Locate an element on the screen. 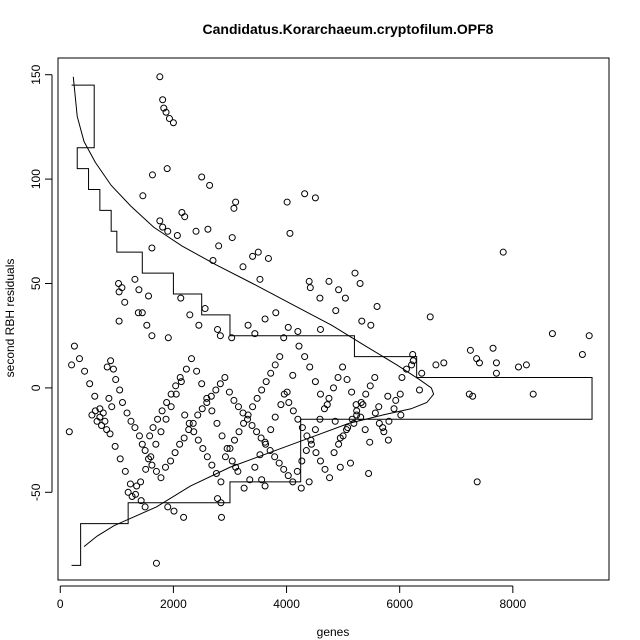 The image size is (640, 640). x-tick-label: 0 is located at coordinates (60, 604).